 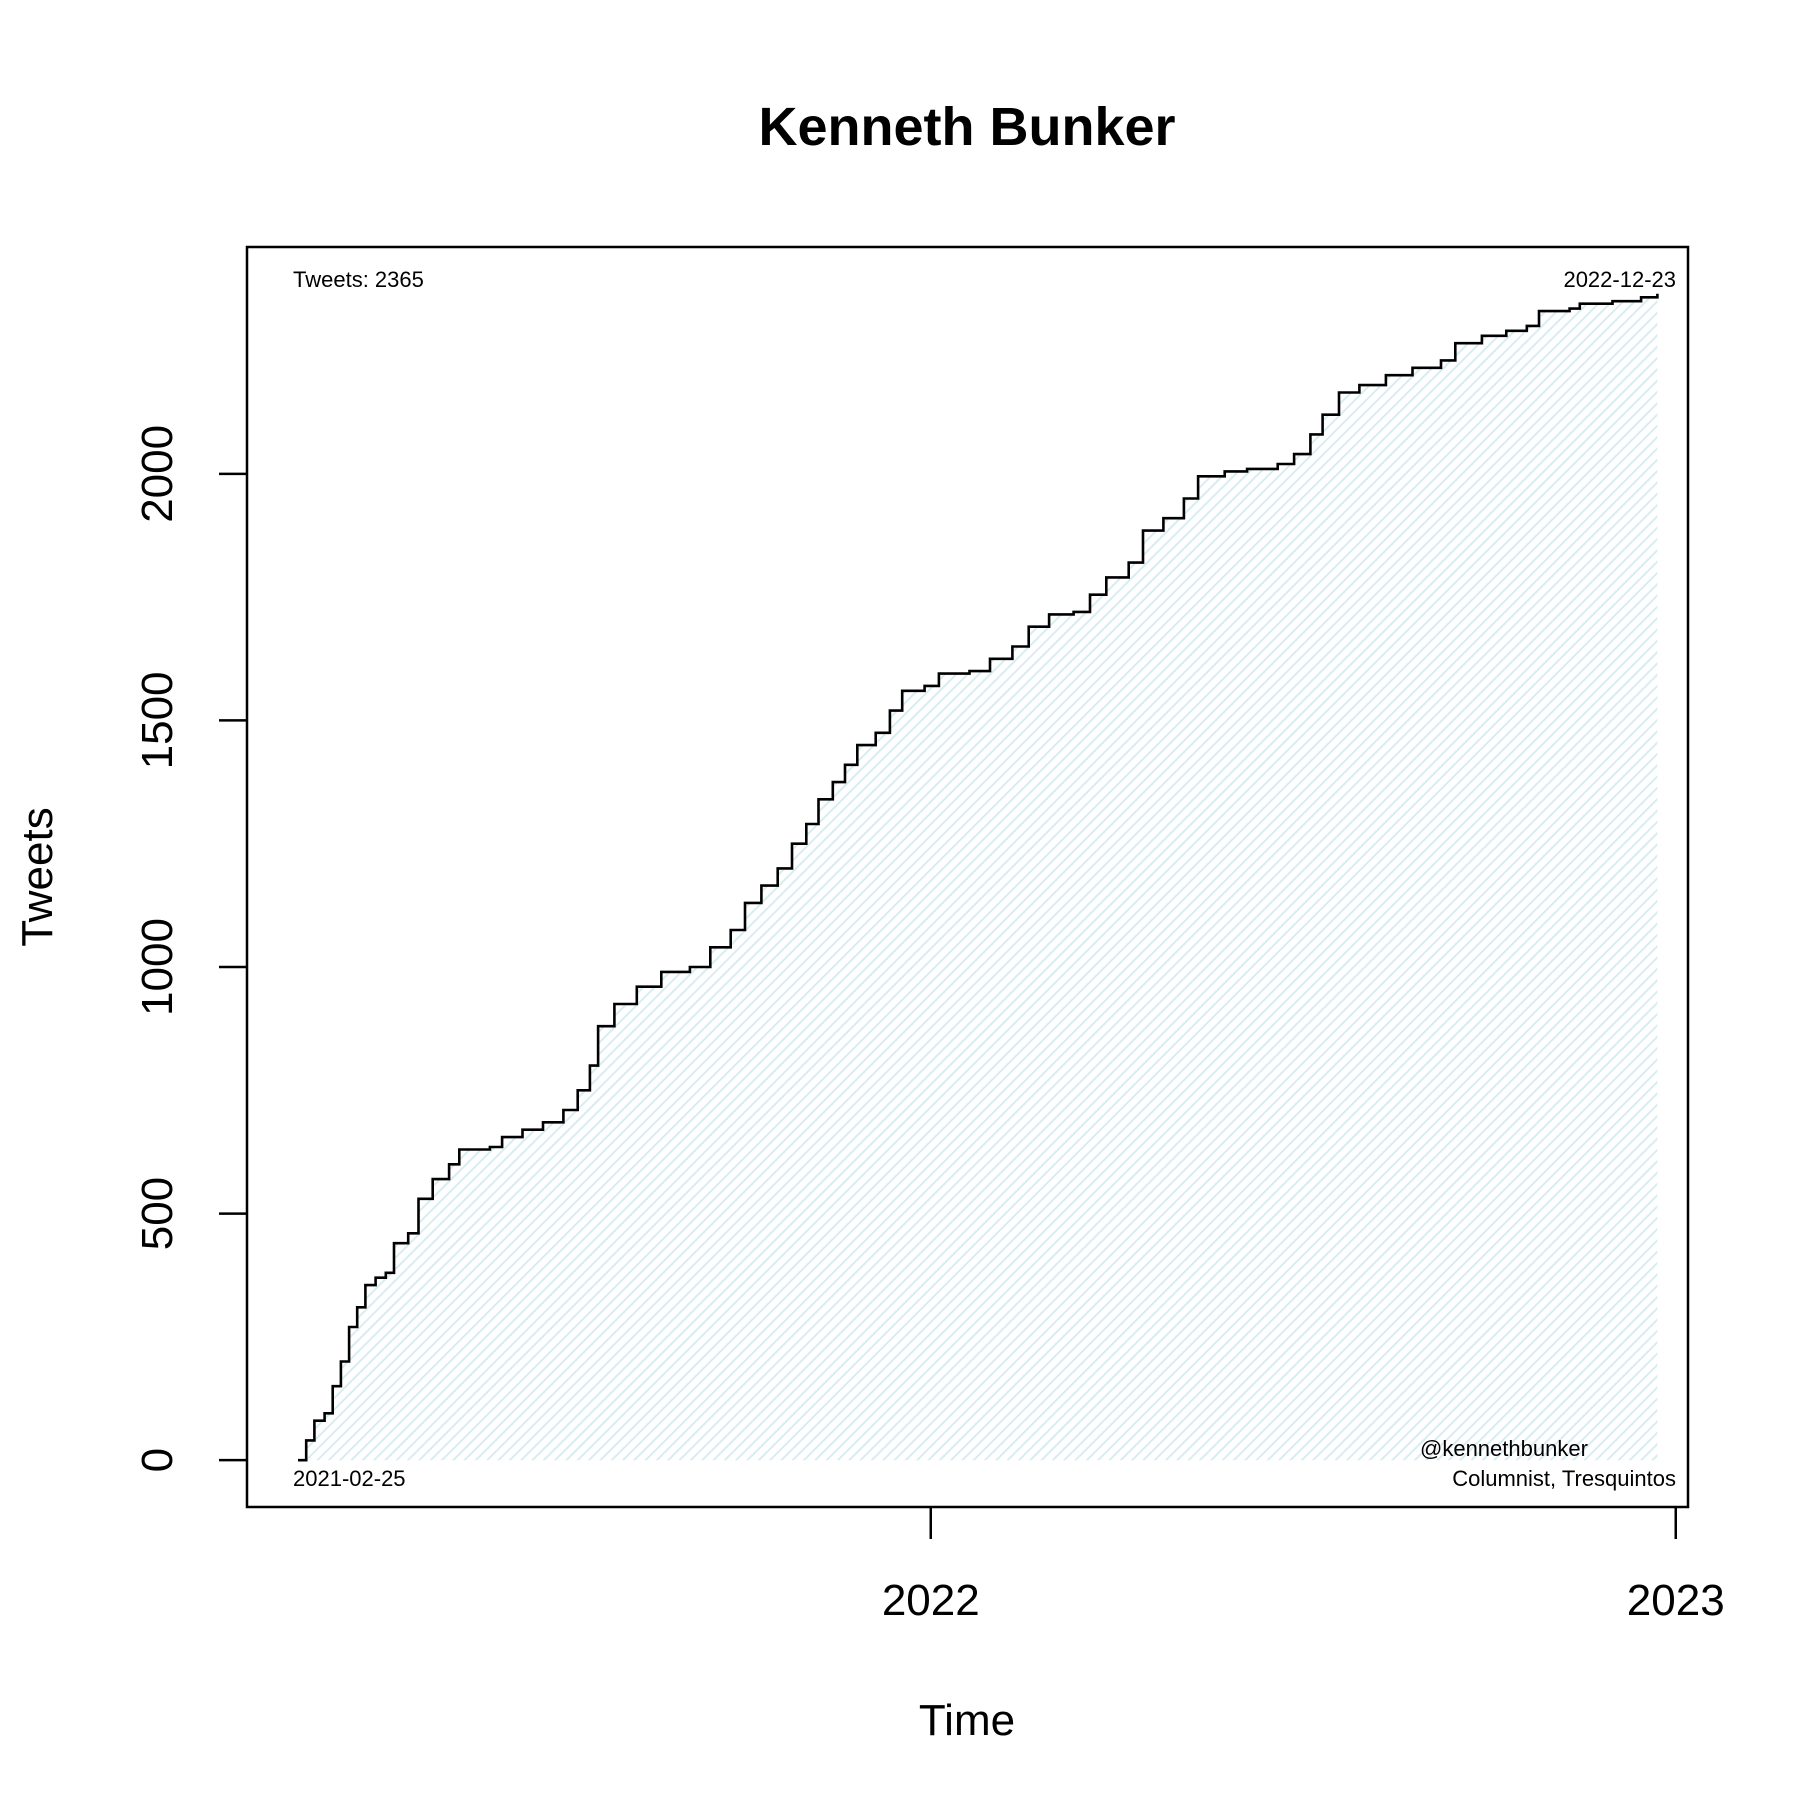 What do you see at coordinates (1676, 1600) in the screenshot?
I see `x-tick-label: 2023` at bounding box center [1676, 1600].